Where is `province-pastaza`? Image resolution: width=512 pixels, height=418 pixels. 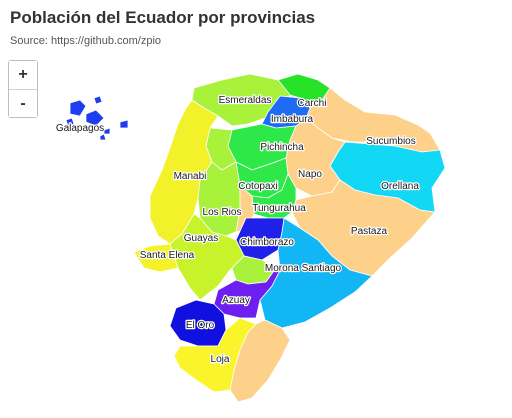
province-pastaza is located at coordinates (363, 228).